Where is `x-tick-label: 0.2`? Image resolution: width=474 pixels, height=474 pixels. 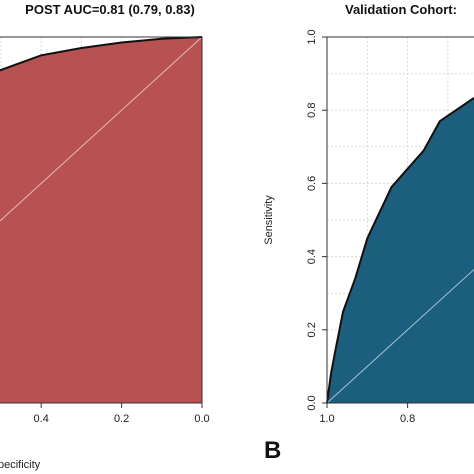
x-tick-label: 0.2 is located at coordinates (121, 419).